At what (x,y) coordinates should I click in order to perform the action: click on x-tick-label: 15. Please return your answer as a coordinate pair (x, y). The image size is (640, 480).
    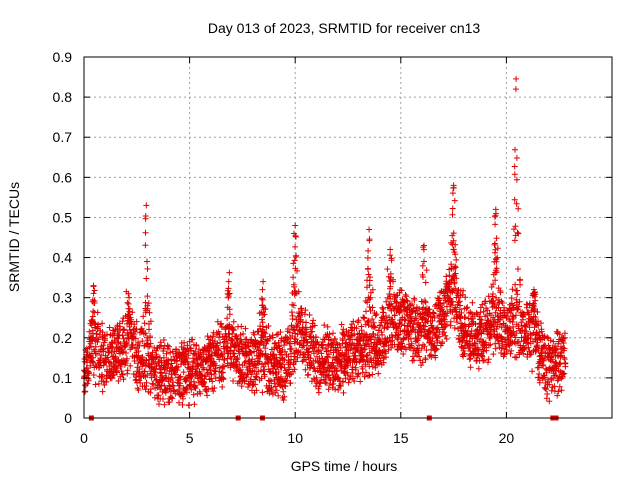
    Looking at the image, I should click on (401, 438).